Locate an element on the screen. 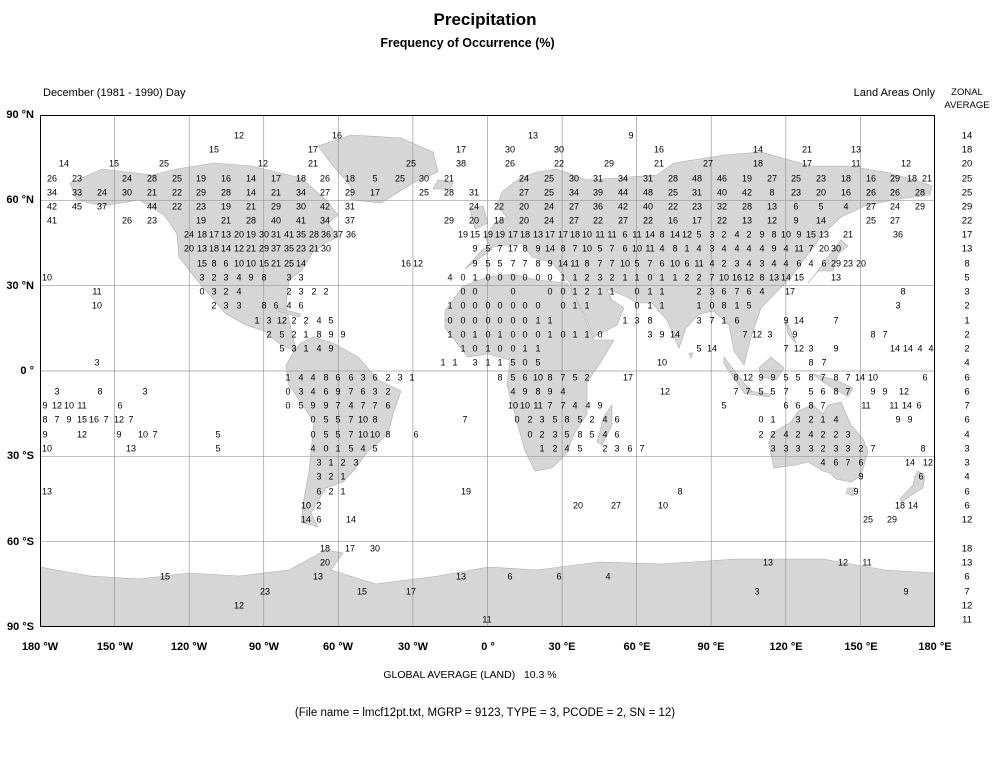 The width and height of the screenshot is (997, 760). grid-value: 23 is located at coordinates (697, 206).